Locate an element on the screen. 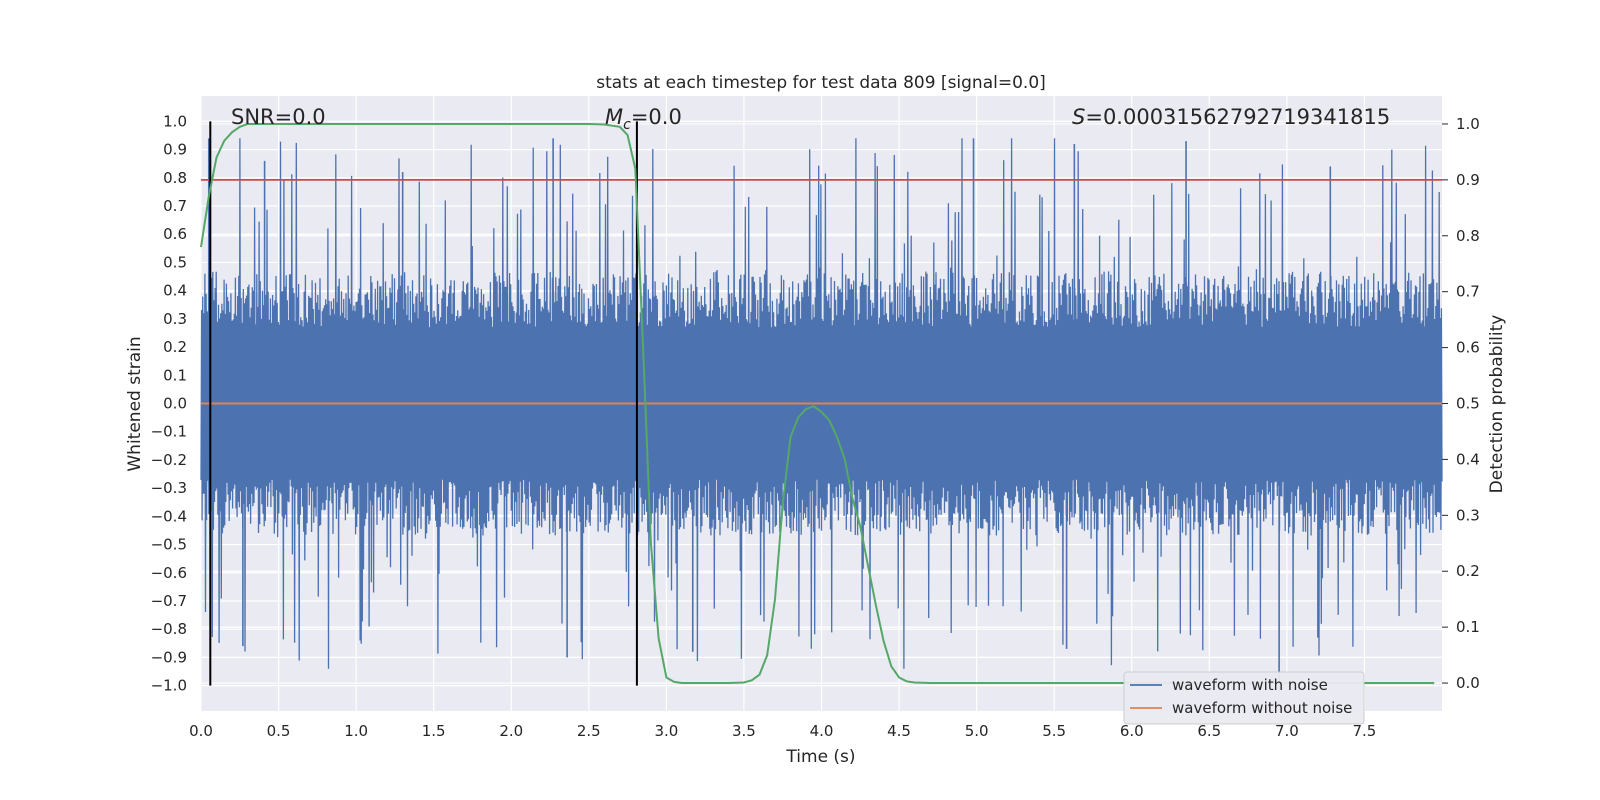 This screenshot has width=1600, height=800. x-tick-label: 0.0 is located at coordinates (201, 731).